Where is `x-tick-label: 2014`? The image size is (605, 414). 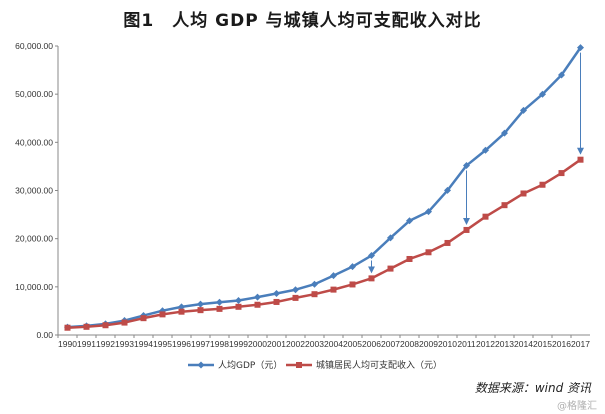
x-tick-label: 2014 is located at coordinates (523, 344).